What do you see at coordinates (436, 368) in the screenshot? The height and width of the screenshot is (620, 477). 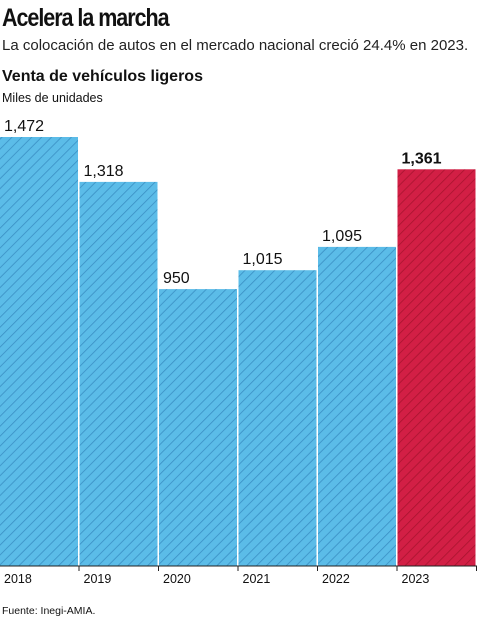 I see `bar-2023` at bounding box center [436, 368].